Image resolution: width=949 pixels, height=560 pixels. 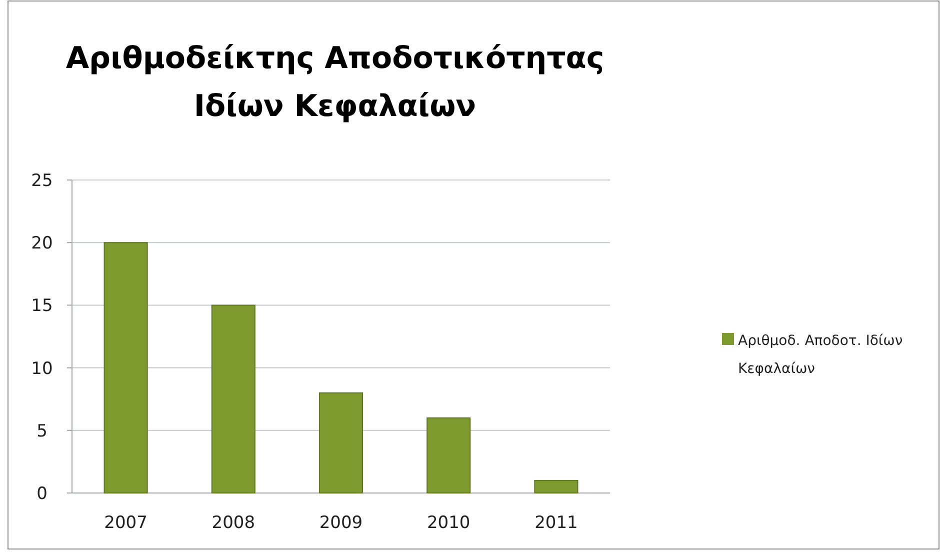 What do you see at coordinates (820, 355) in the screenshot?
I see `legend-label: Αριθμοδ. Αποδοτ. Ιδίων Κεφαλαίων` at bounding box center [820, 355].